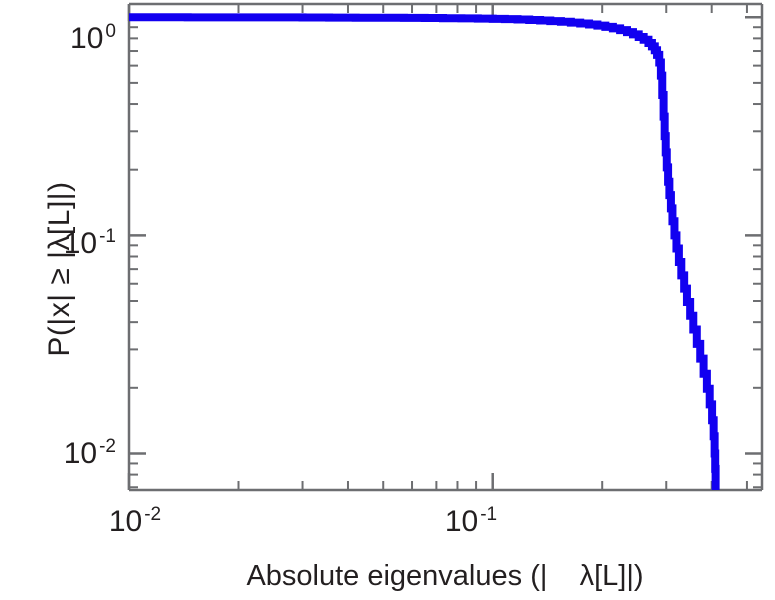 Image resolution: width=775 pixels, height=600 pixels. What do you see at coordinates (135, 521) in the screenshot?
I see `xtick-label-10-minus-2: 10 -2` at bounding box center [135, 521].